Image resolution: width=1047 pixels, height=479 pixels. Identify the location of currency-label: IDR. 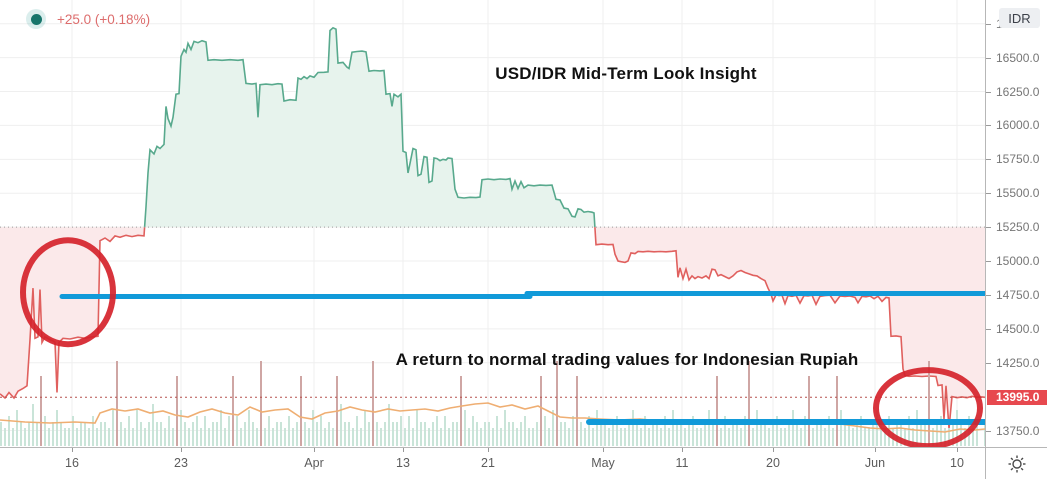
(1019, 18).